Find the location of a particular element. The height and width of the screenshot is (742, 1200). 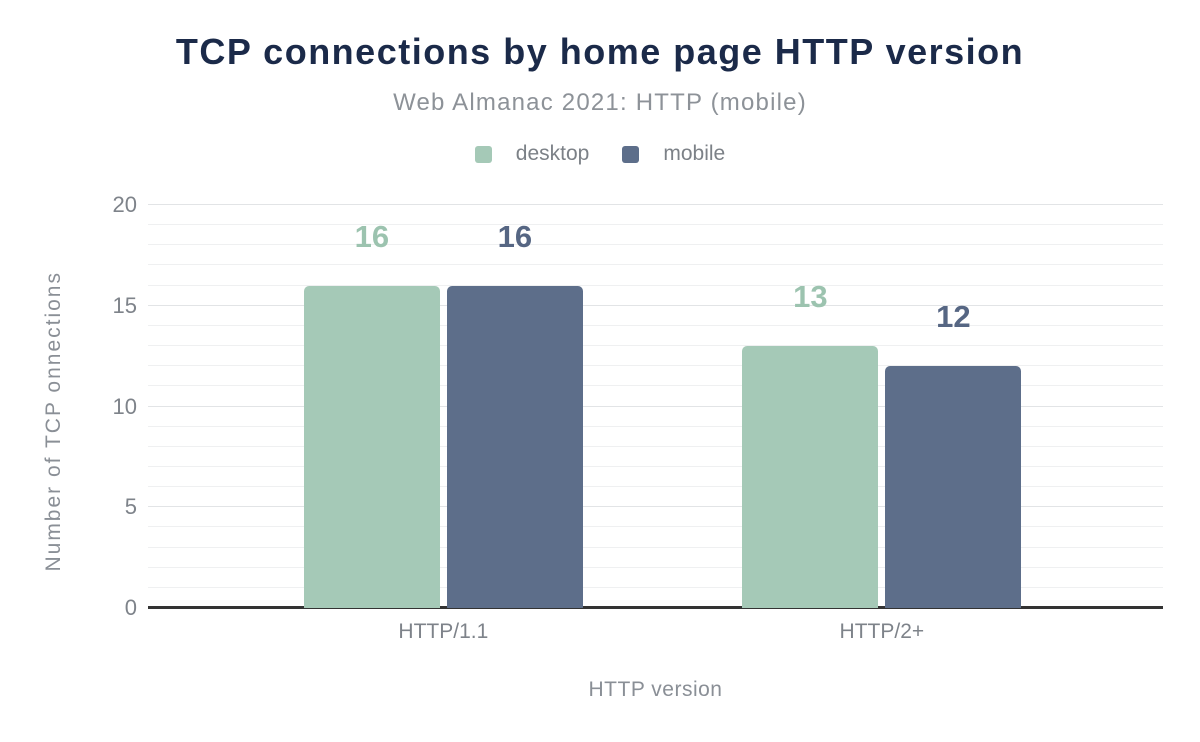

chart-subtitle: Web Almanac 2021: HTTP (mobile) is located at coordinates (600, 102).